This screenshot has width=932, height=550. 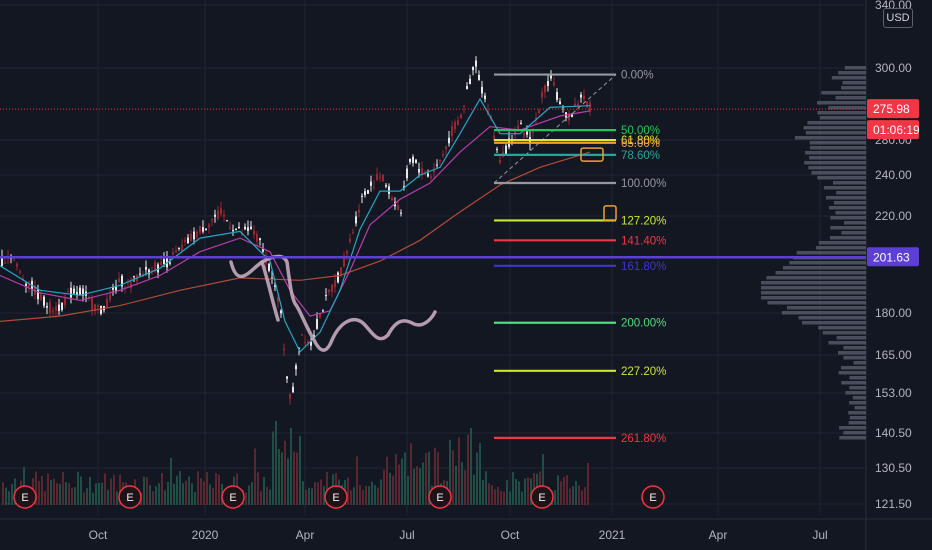 I want to click on price-tick-label: 153.00, so click(x=893, y=393).